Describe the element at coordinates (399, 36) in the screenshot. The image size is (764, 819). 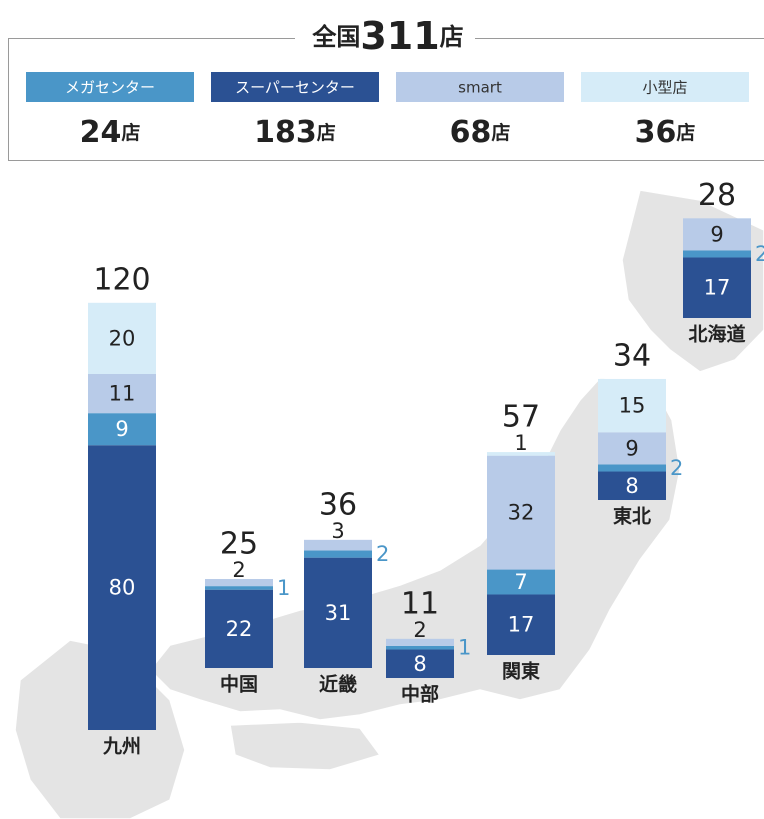
I see `title-total: 311` at that location.